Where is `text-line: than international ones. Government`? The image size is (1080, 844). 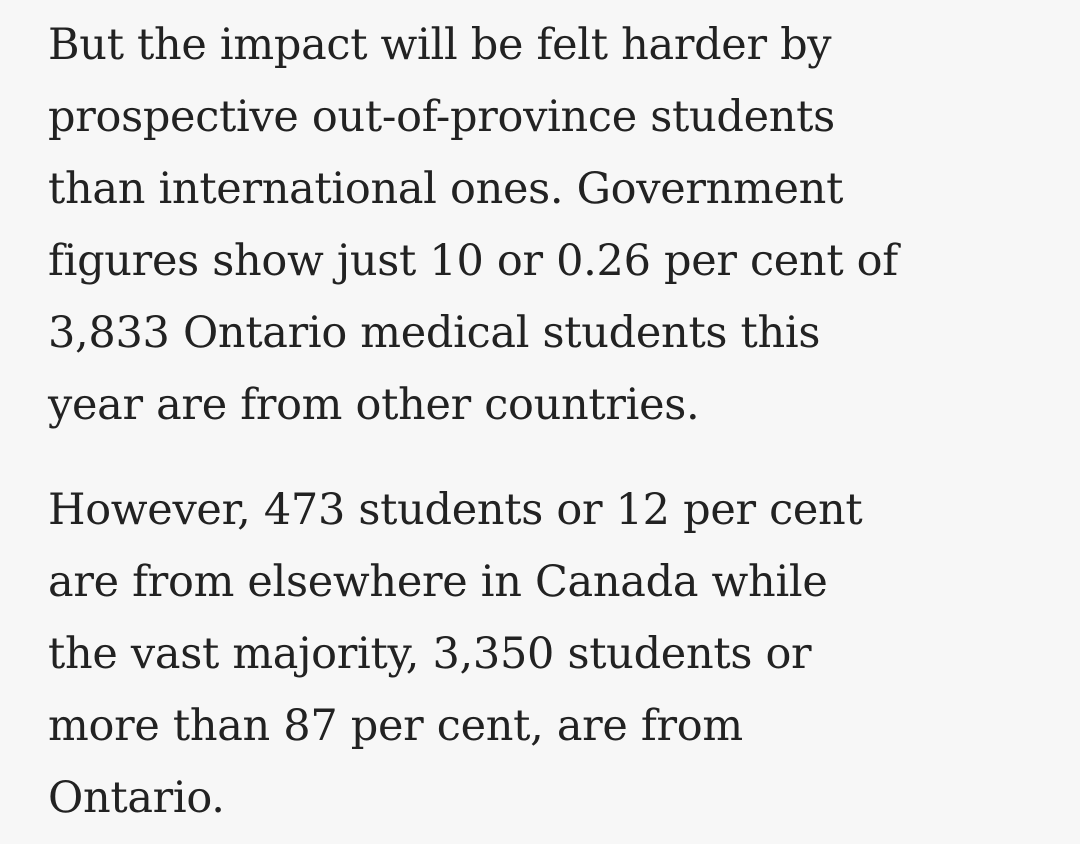 text-line: than international ones. Government is located at coordinates (446, 189).